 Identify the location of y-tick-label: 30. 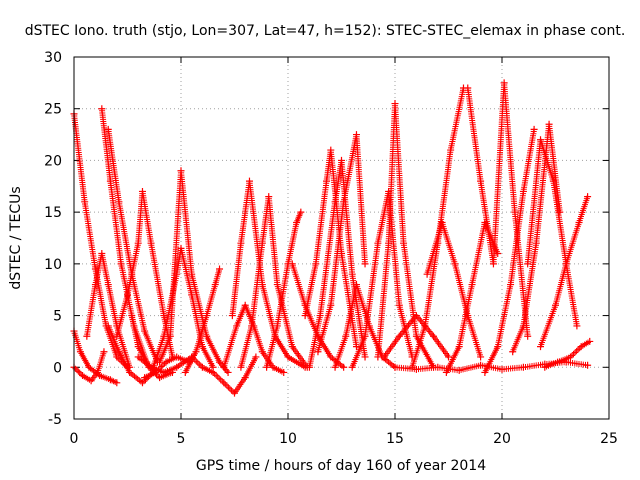
(53, 58).